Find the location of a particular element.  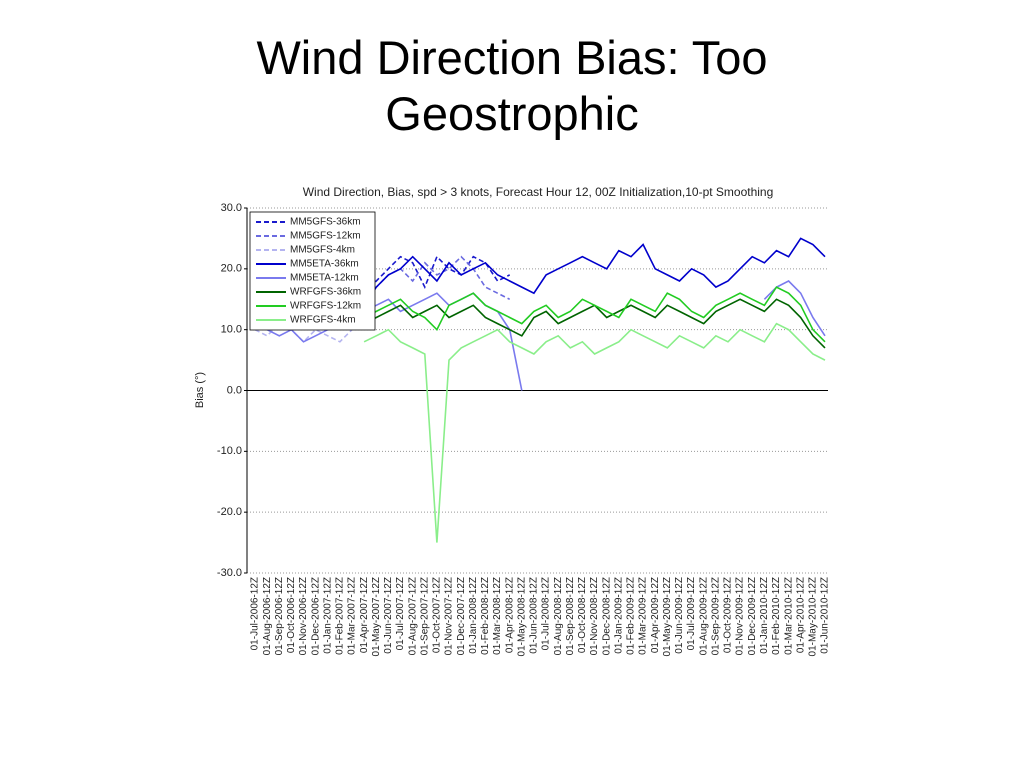

x-tick-label: 01-May-2009-12Z is located at coordinates (667, 616).